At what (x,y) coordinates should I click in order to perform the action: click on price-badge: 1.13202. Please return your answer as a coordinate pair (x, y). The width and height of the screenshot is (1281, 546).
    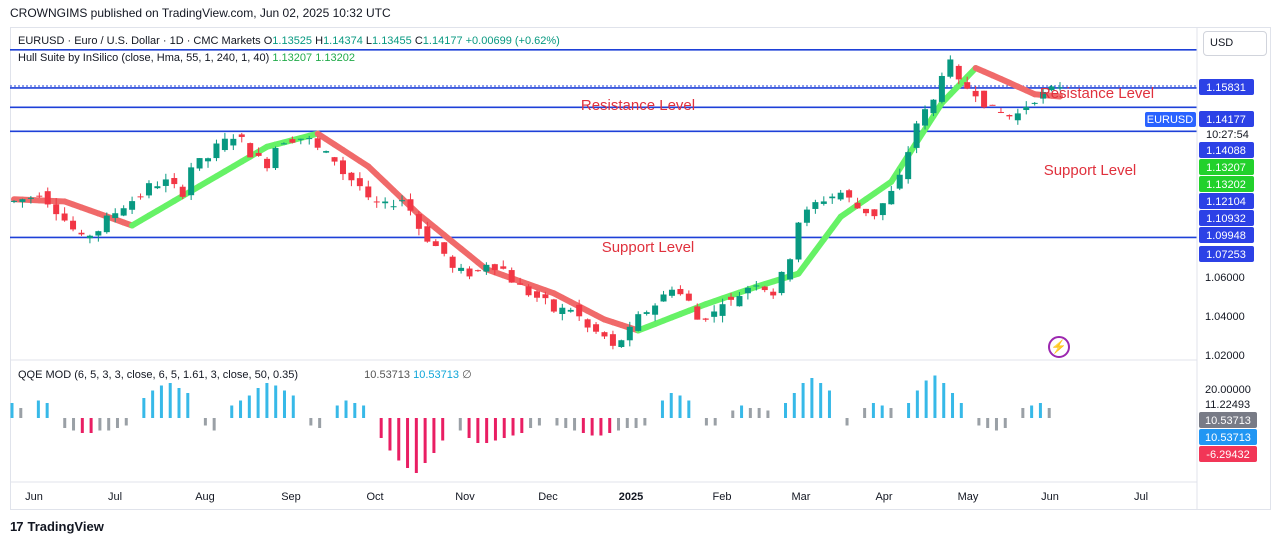
    Looking at the image, I should click on (1226, 184).